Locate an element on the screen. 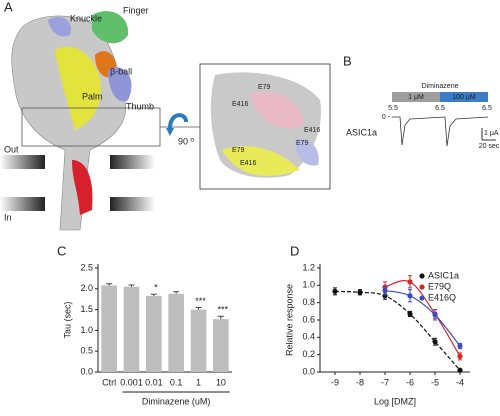 The image size is (500, 416). y-tick-label: 0.2 is located at coordinates (308, 354).